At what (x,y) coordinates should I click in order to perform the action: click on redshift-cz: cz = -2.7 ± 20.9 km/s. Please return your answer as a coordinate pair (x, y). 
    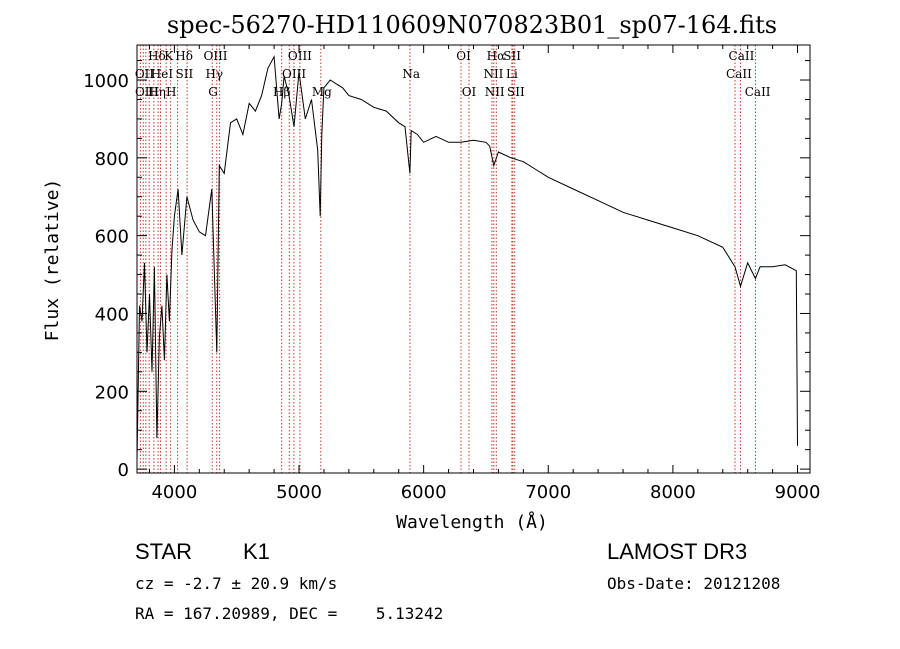
    Looking at the image, I should click on (236, 583).